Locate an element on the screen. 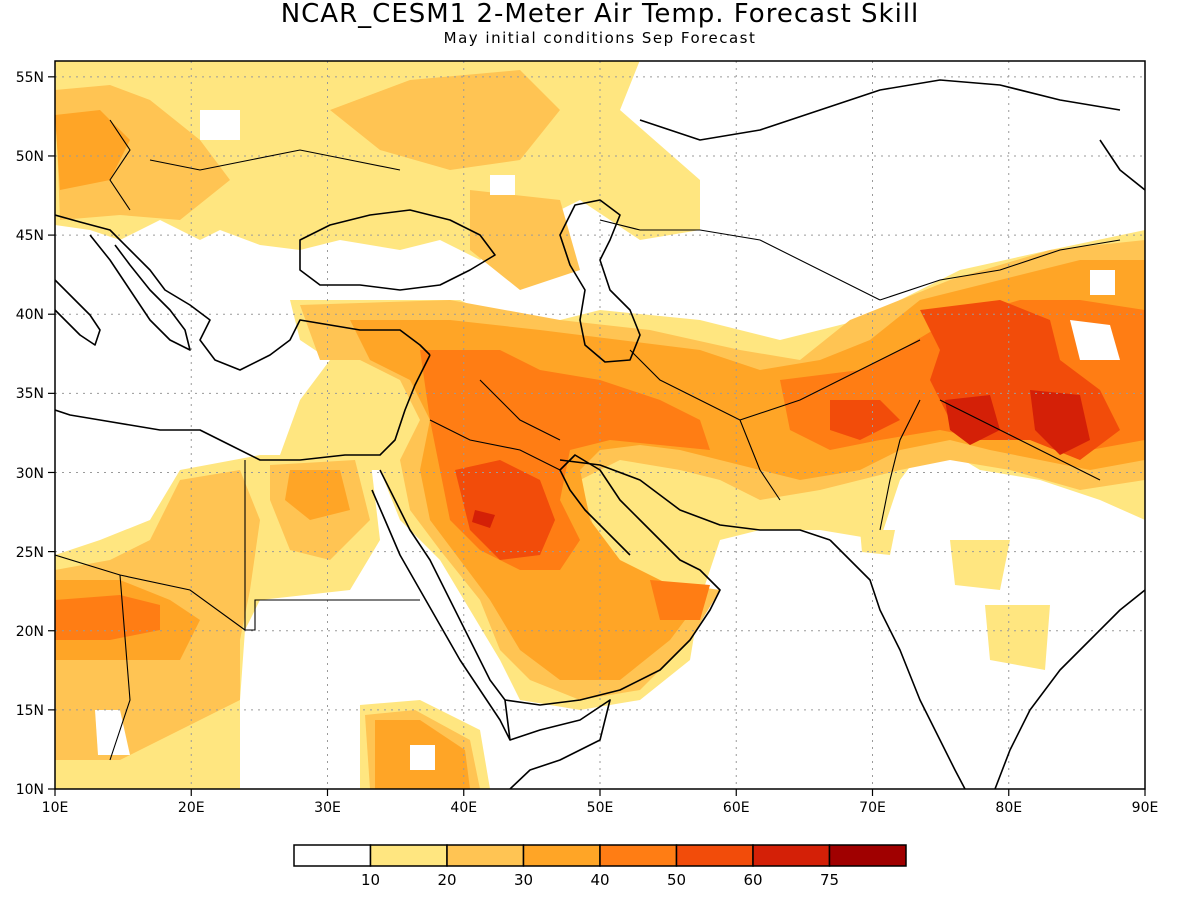 The image size is (1200, 900). colorbar: 10 20 30 40 50 60 75 is located at coordinates (600, 866).